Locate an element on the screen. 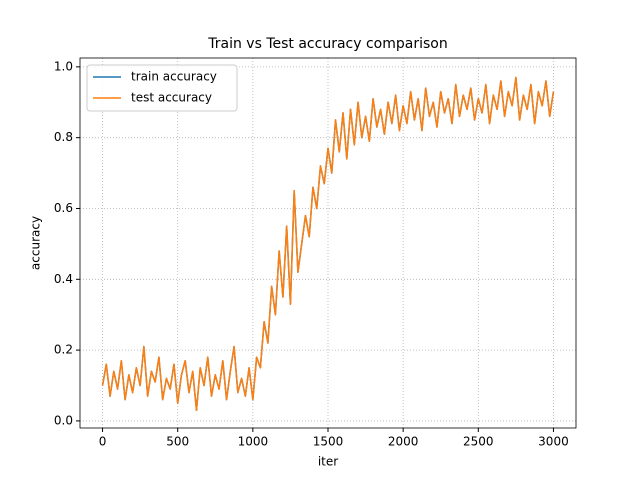  x-tick-label: 1500 is located at coordinates (328, 442).